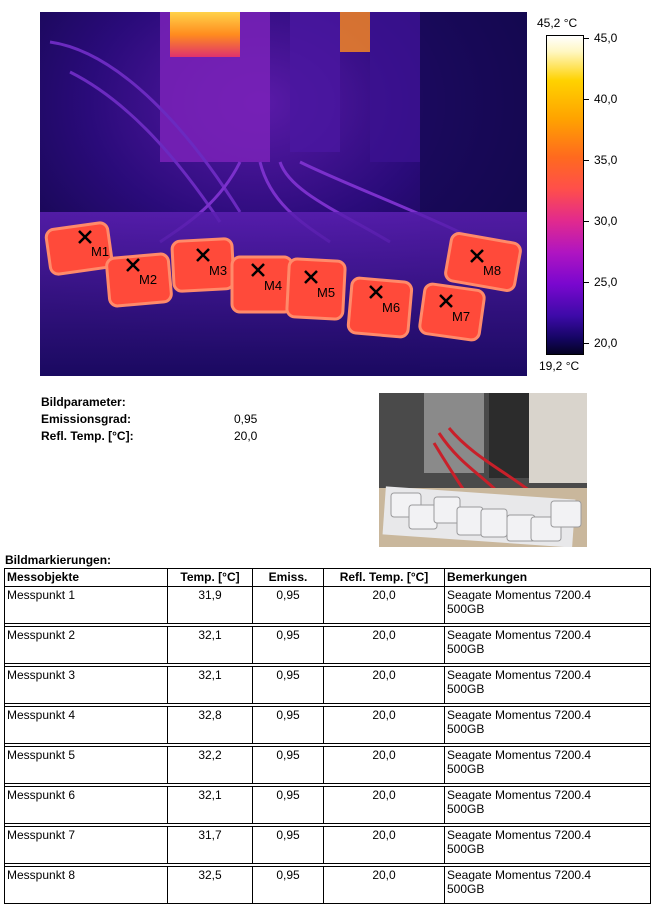 This screenshot has width=653, height=904. What do you see at coordinates (210, 845) in the screenshot?
I see `cell-temp: 31,7` at bounding box center [210, 845].